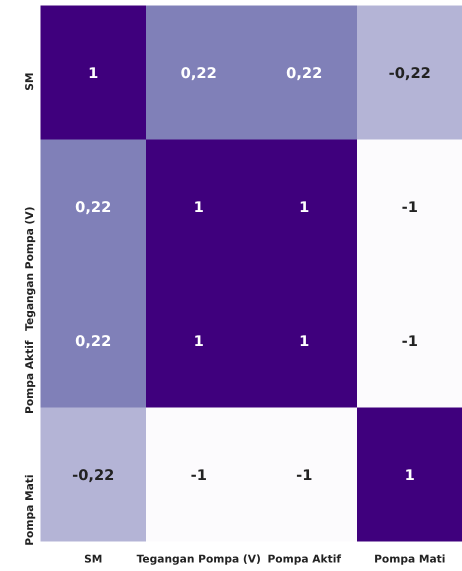 This screenshot has width=462, height=571. Describe the element at coordinates (29, 81) in the screenshot. I see `y-tick-label: SM` at that location.